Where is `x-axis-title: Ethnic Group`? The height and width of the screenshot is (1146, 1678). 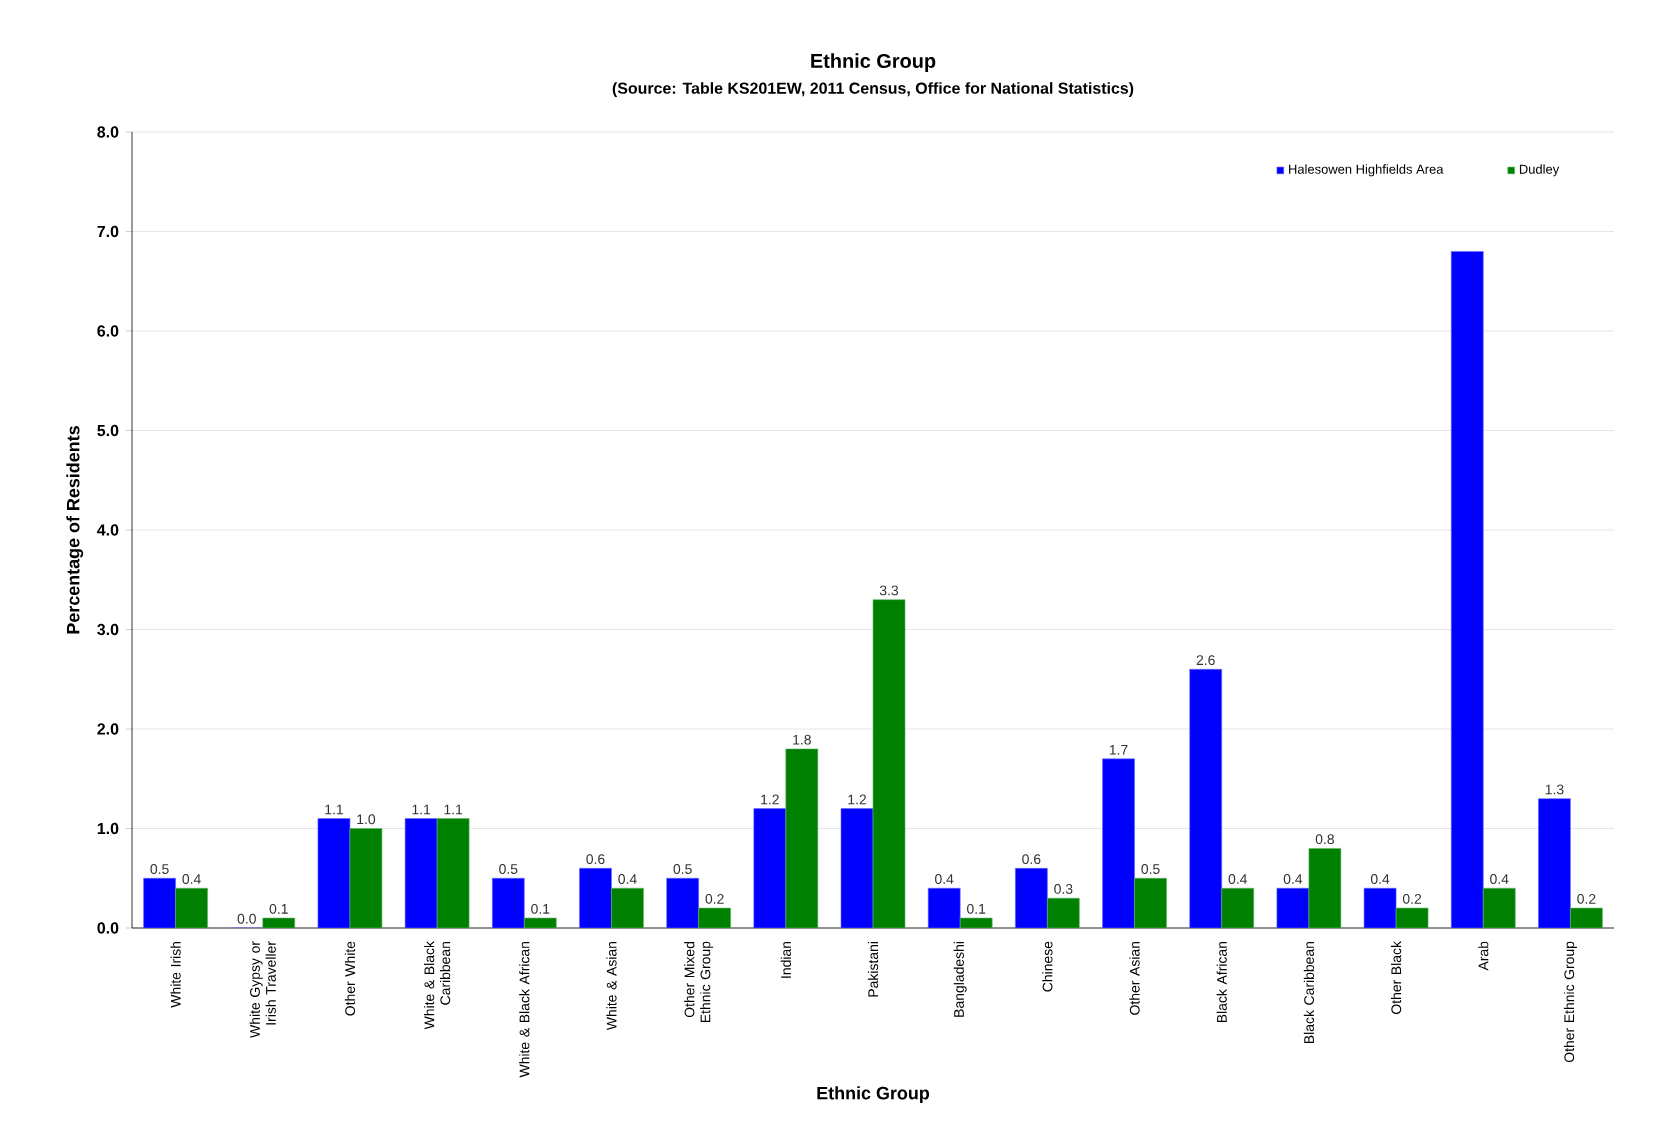 x-axis-title: Ethnic Group is located at coordinates (873, 1094).